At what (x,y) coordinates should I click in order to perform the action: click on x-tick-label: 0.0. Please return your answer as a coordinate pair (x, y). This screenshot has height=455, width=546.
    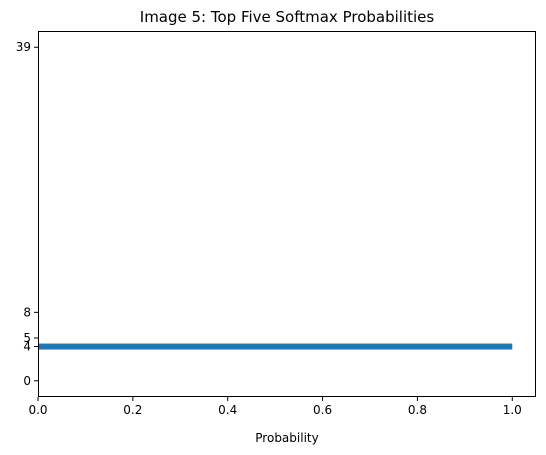
    Looking at the image, I should click on (37, 410).